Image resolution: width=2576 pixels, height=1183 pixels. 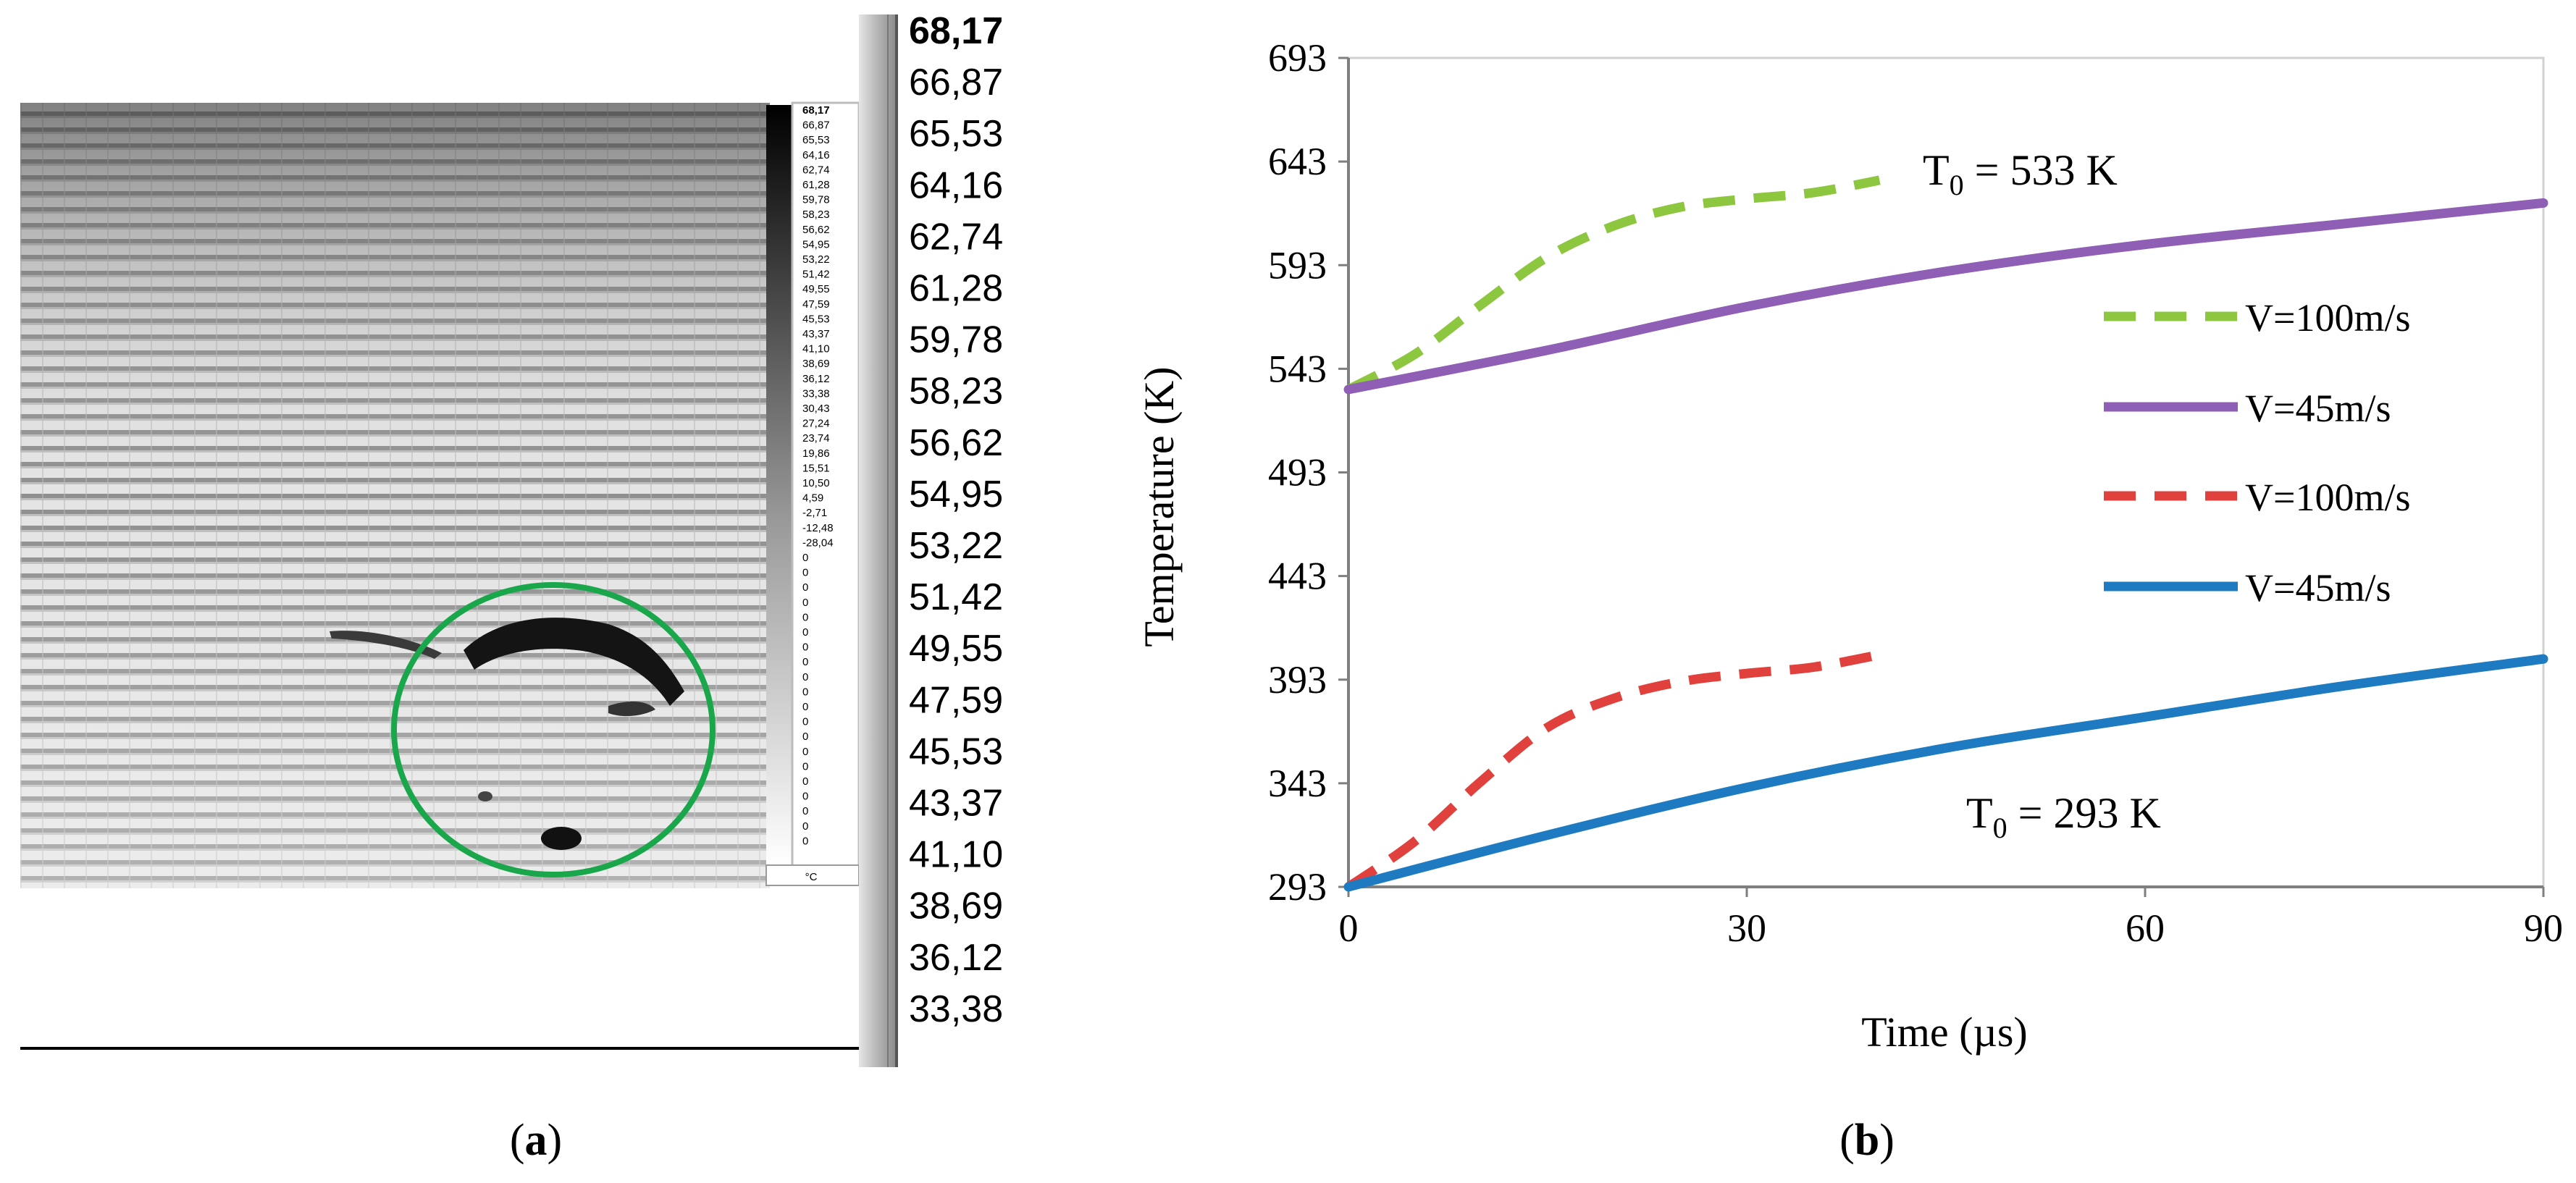 What do you see at coordinates (956, 494) in the screenshot?
I see `scale-bar-label: 54,95` at bounding box center [956, 494].